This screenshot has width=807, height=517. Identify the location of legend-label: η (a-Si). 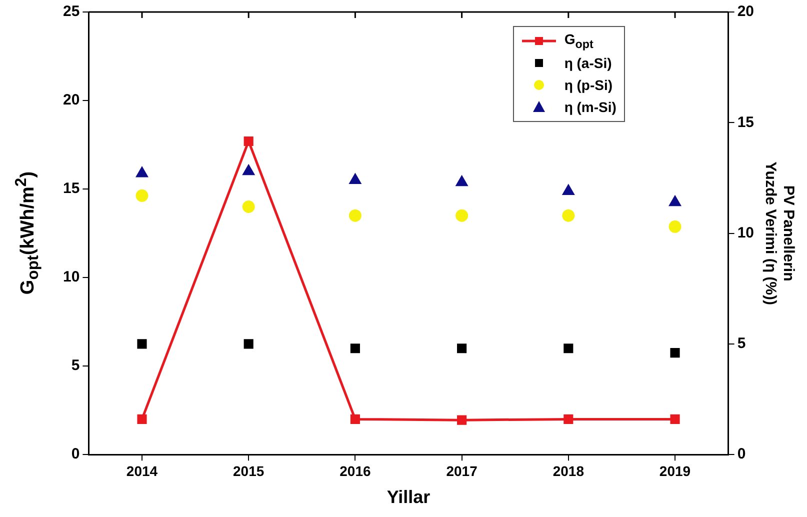
(588, 63).